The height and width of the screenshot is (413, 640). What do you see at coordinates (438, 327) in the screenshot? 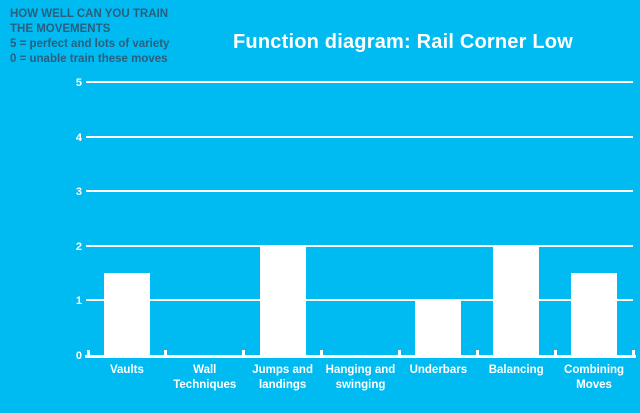
I see `bar-underbars` at bounding box center [438, 327].